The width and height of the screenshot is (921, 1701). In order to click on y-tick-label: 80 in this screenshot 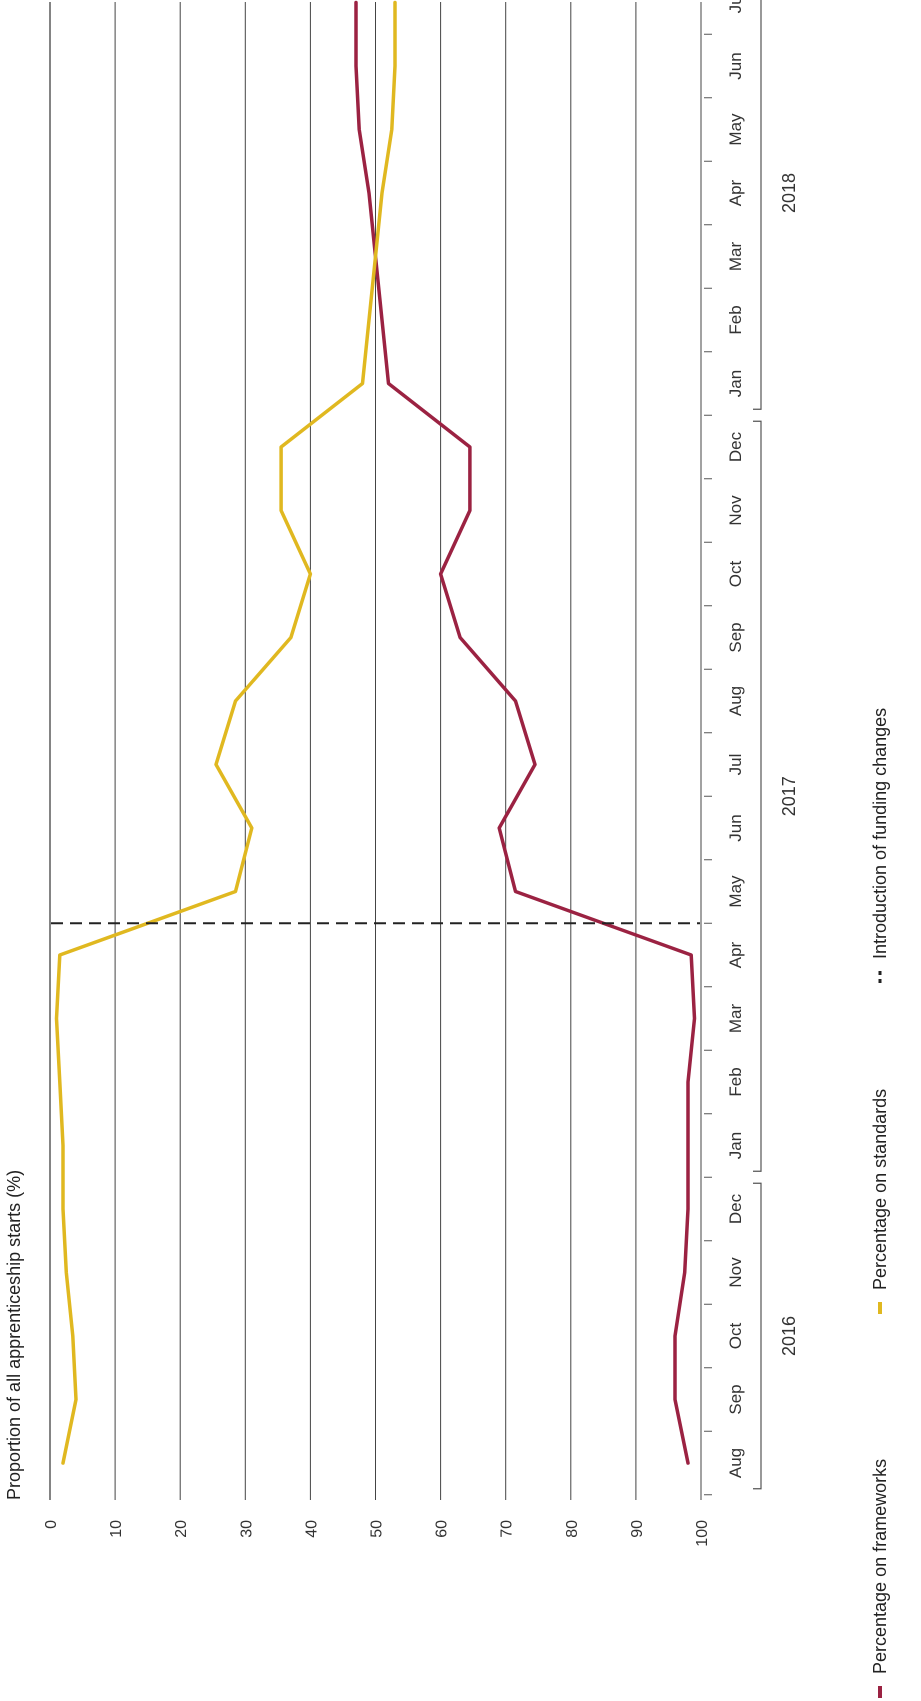, I will do `click(572, 1529)`.